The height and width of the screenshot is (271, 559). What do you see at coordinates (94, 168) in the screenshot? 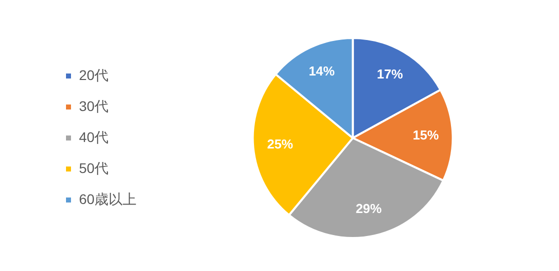
I see `legend-label: 50代` at bounding box center [94, 168].